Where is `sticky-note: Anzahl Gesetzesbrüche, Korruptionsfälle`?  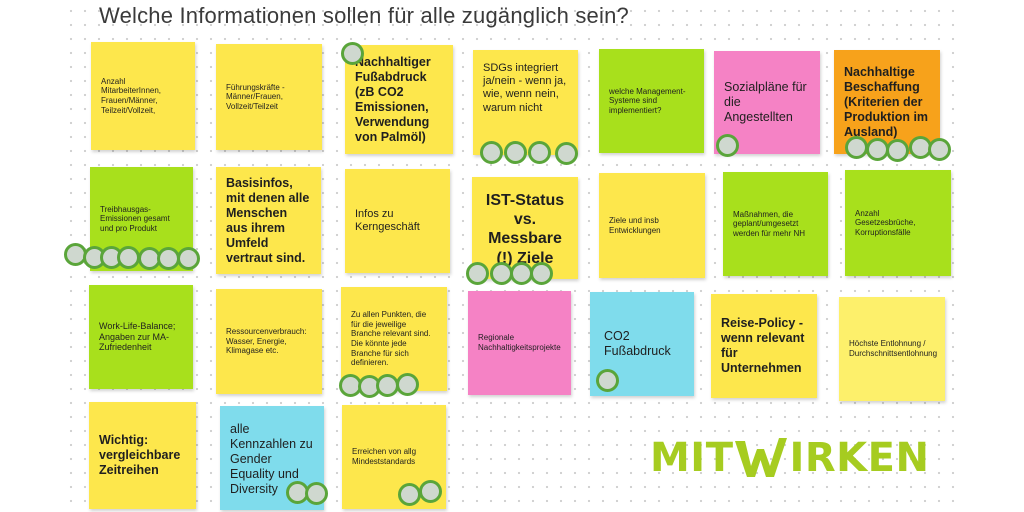
sticky-note: Anzahl Gesetzesbrüche, Korruptionsfälle is located at coordinates (898, 223).